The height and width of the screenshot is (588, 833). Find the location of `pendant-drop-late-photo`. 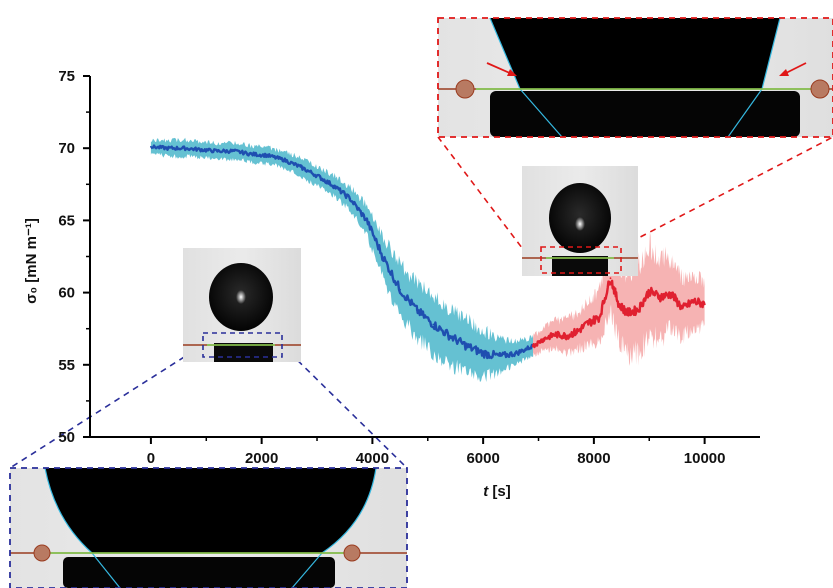

pendant-drop-late-photo is located at coordinates (580, 221).